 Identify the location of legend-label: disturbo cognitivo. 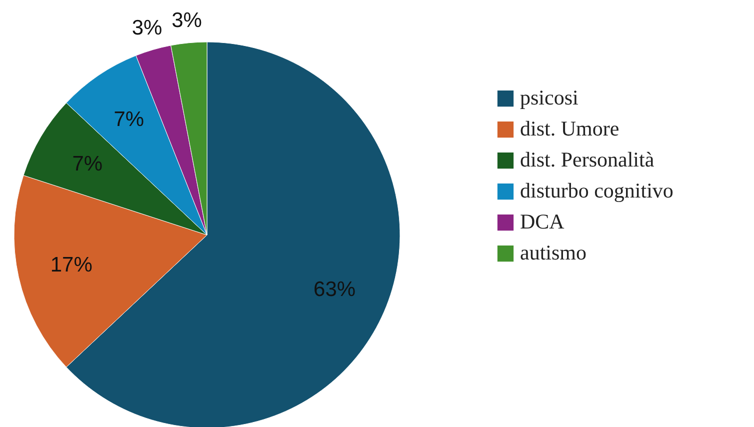
(597, 190).